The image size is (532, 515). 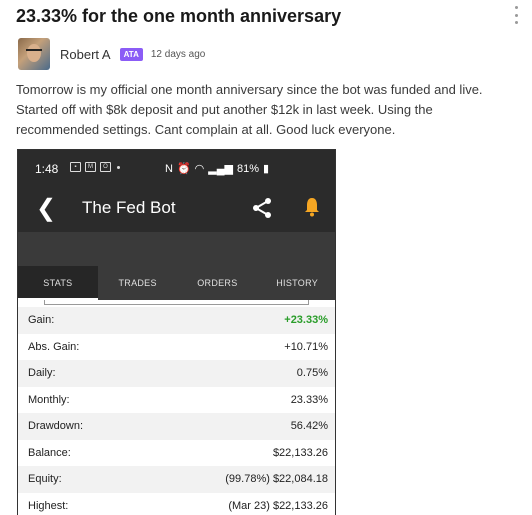 What do you see at coordinates (276, 479) in the screenshot?
I see `stat-value: (99.78%) $22,084.18` at bounding box center [276, 479].